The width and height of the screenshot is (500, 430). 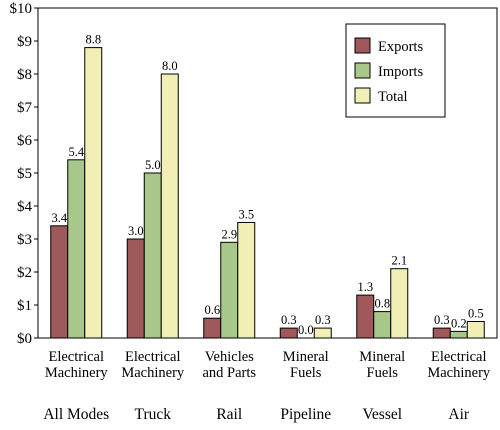 I want to click on y-tick-label: $2, so click(x=24, y=273).